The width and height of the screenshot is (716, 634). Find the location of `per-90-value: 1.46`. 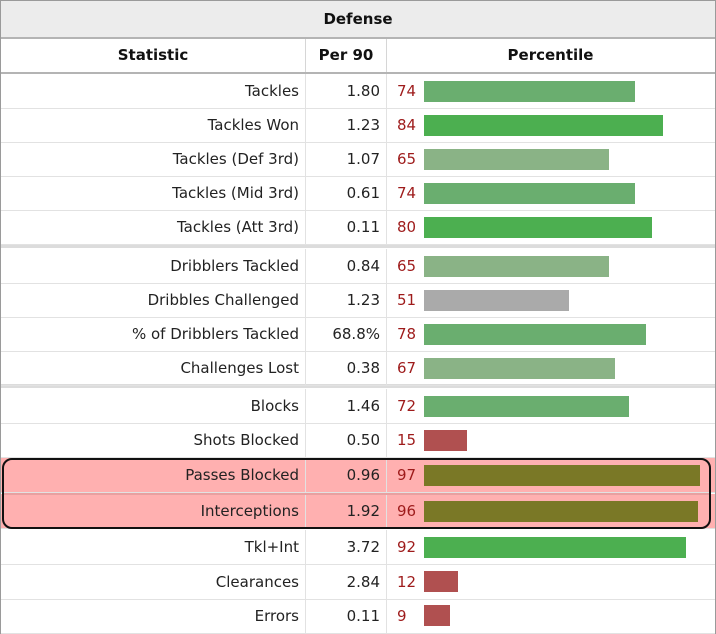

per-90-value: 1.46 is located at coordinates (346, 406).